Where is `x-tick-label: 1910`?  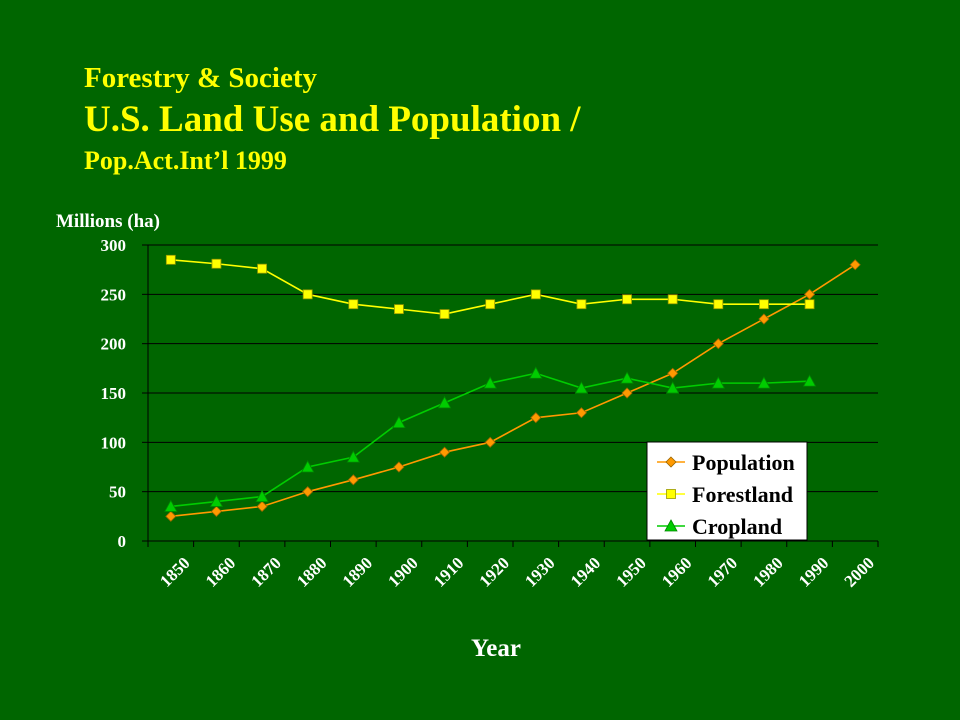 x-tick-label: 1910 is located at coordinates (448, 571).